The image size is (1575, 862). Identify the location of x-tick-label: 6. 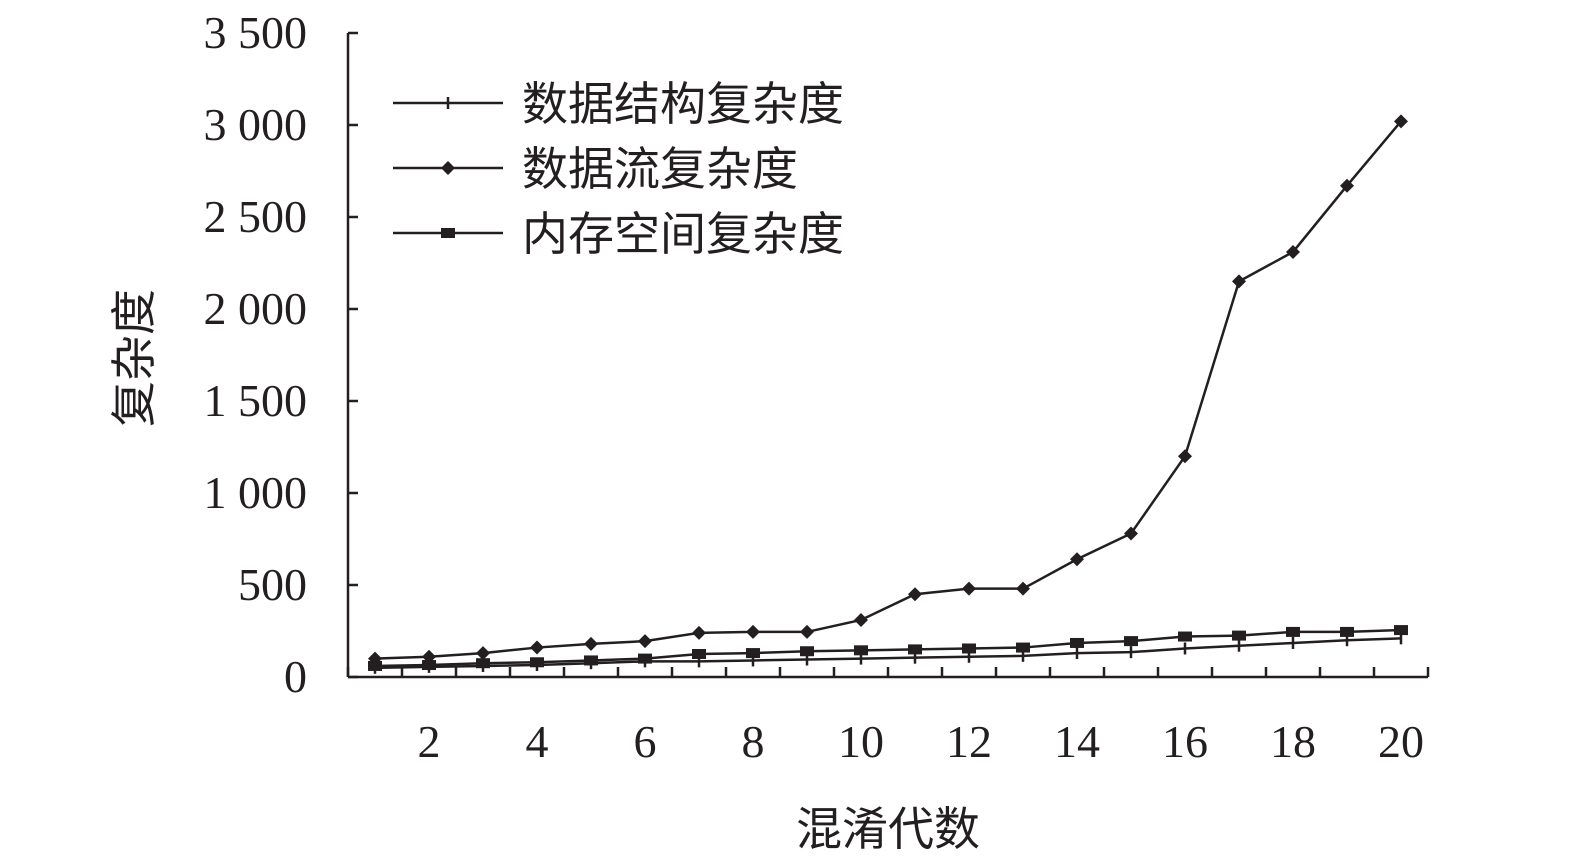
(645, 741).